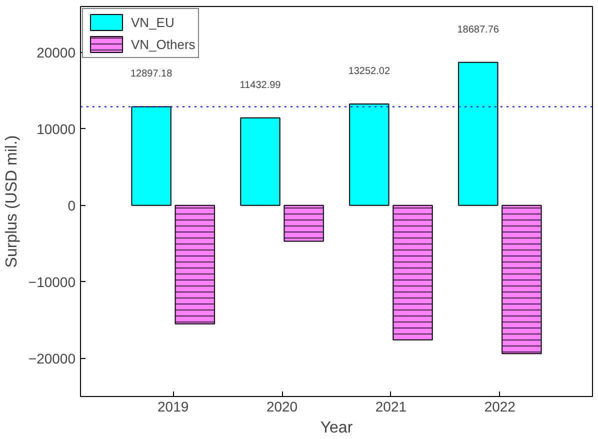 Image resolution: width=598 pixels, height=439 pixels. What do you see at coordinates (173, 406) in the screenshot?
I see `x-tick-label: 2019` at bounding box center [173, 406].